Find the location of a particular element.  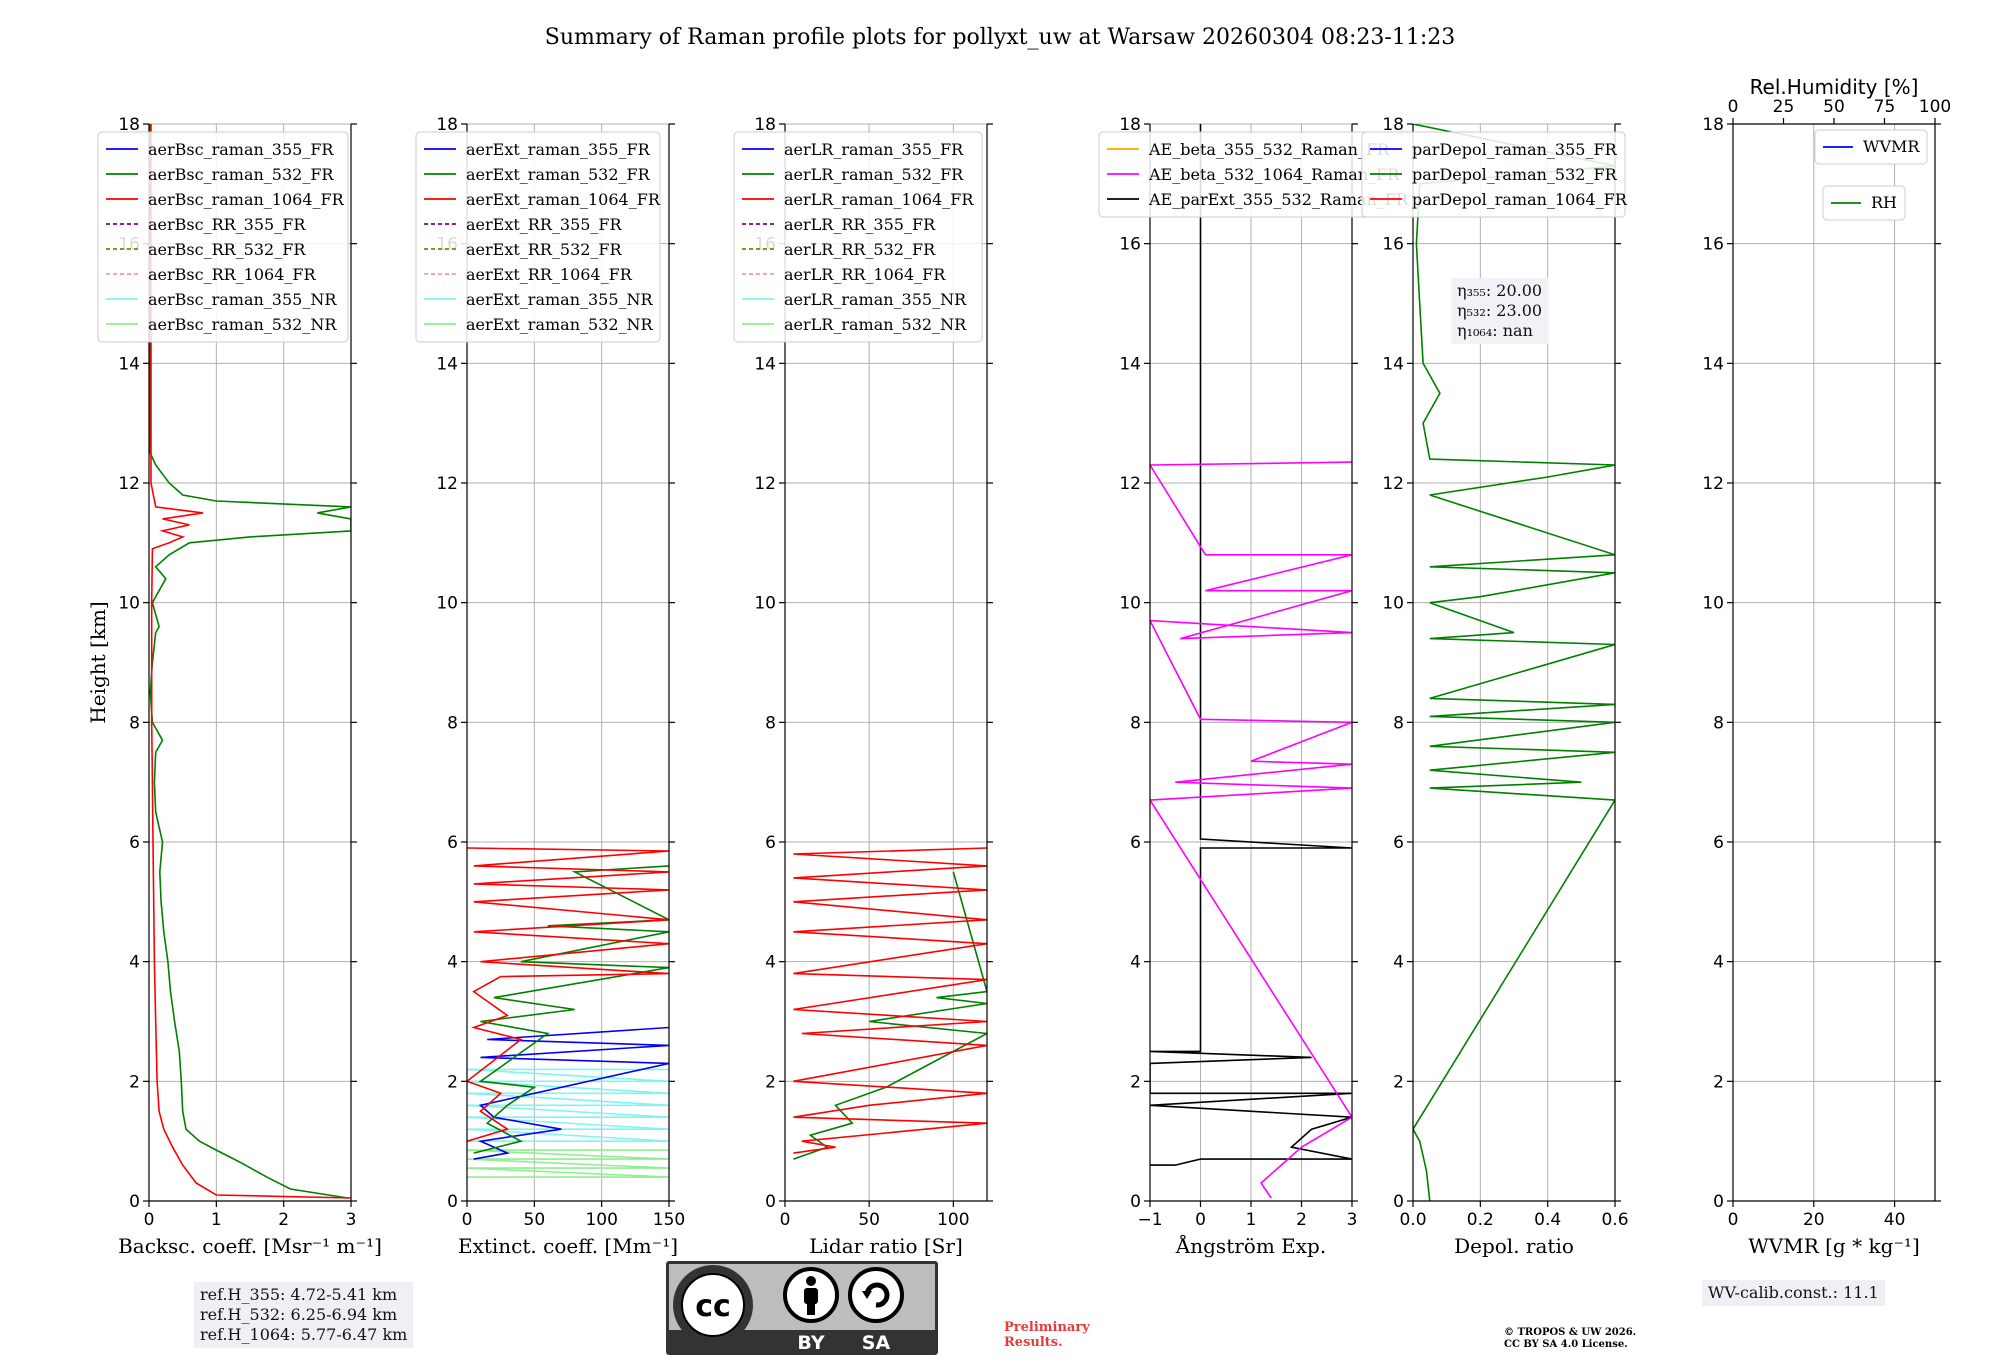

series-line-aerBsc_raman_1064_FR is located at coordinates (250, 661).